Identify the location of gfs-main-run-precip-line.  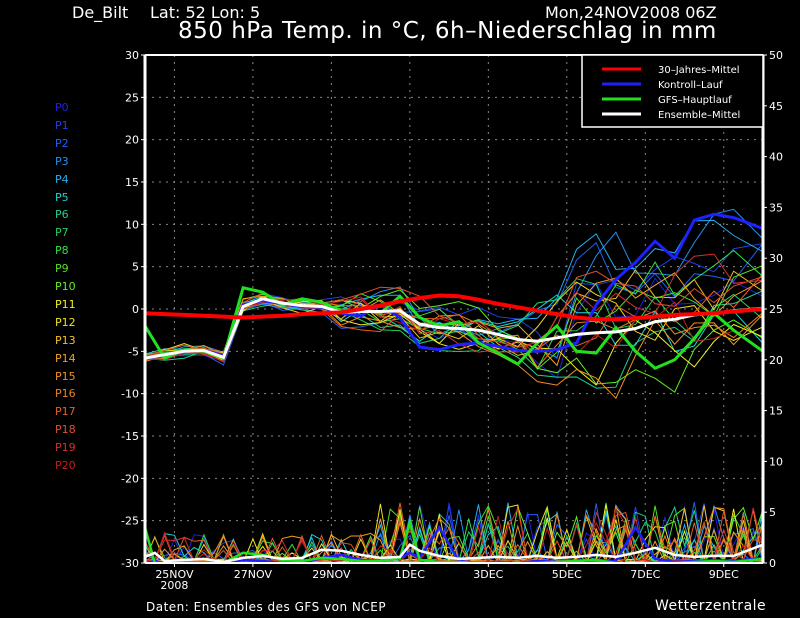
(454, 540).